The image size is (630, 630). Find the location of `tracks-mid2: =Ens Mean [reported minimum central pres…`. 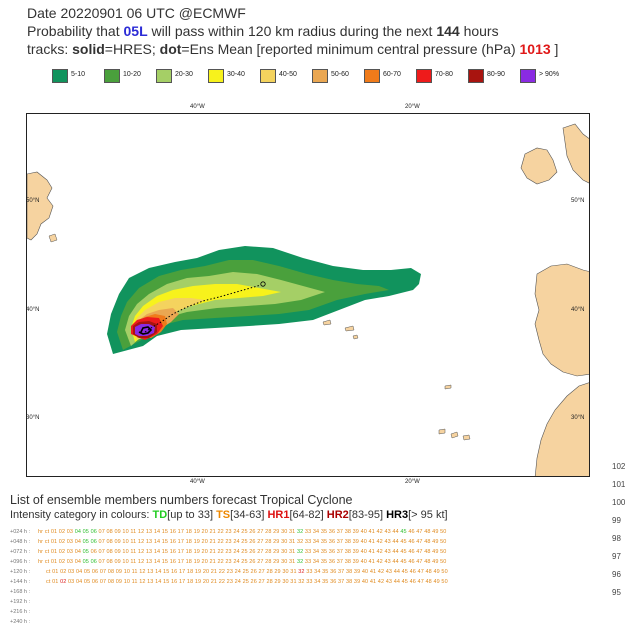

tracks-mid2: =Ens Mean [reported minimum central pres… is located at coordinates (350, 49).